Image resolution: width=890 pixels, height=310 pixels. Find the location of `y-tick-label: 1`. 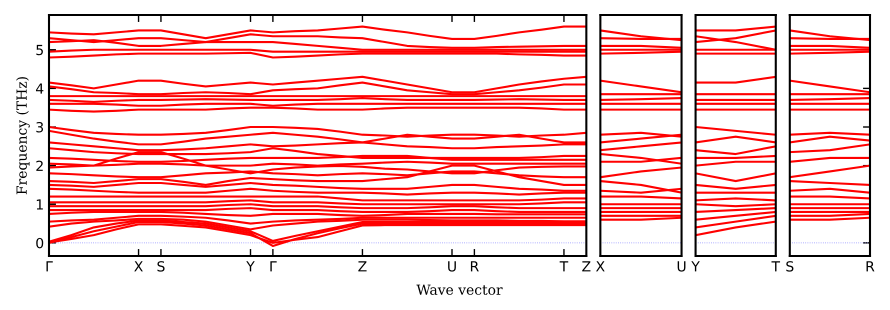

y-tick-label: 1 is located at coordinates (39, 204).